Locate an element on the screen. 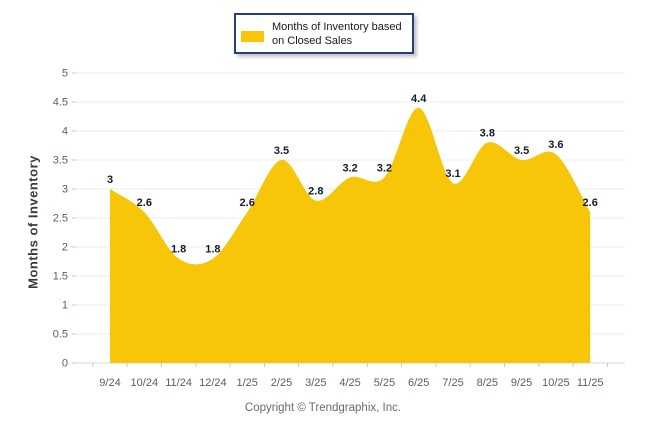 The width and height of the screenshot is (646, 434). x-tick-label: 12/24 is located at coordinates (213, 383).